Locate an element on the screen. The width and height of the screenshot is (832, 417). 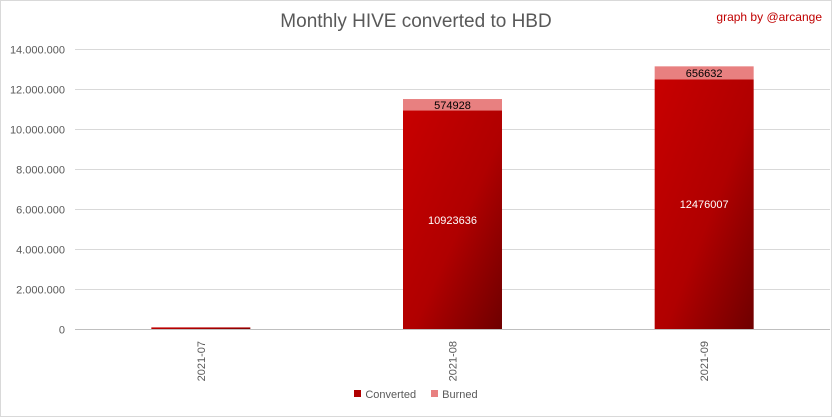
y-tick-label: 4.000.000 is located at coordinates (40, 251).